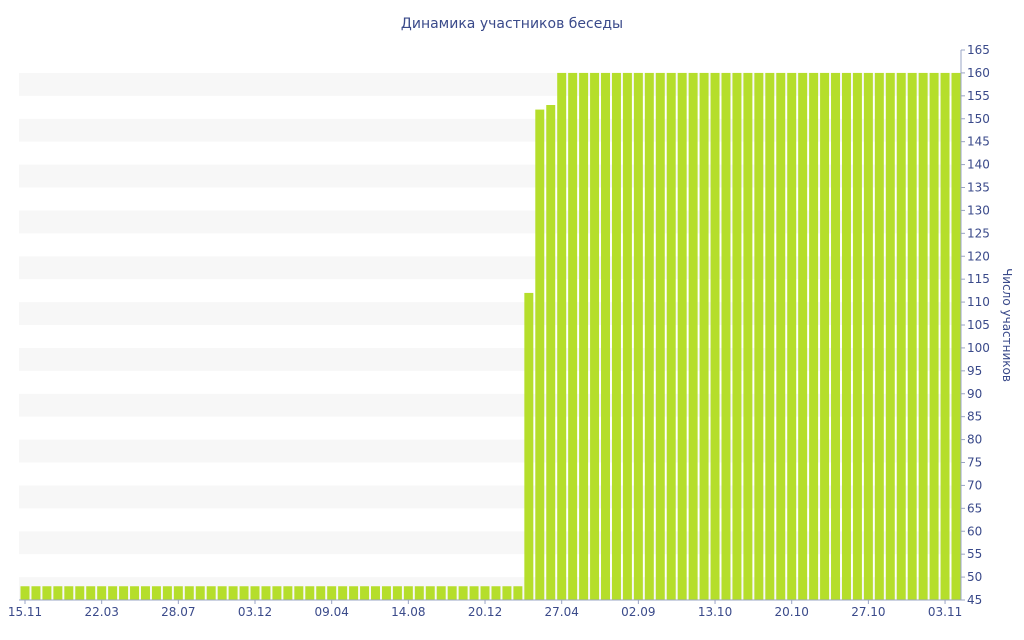 Image resolution: width=1024 pixels, height=640 pixels. What do you see at coordinates (485, 612) in the screenshot?
I see `x-tick-label: 20.12` at bounding box center [485, 612].